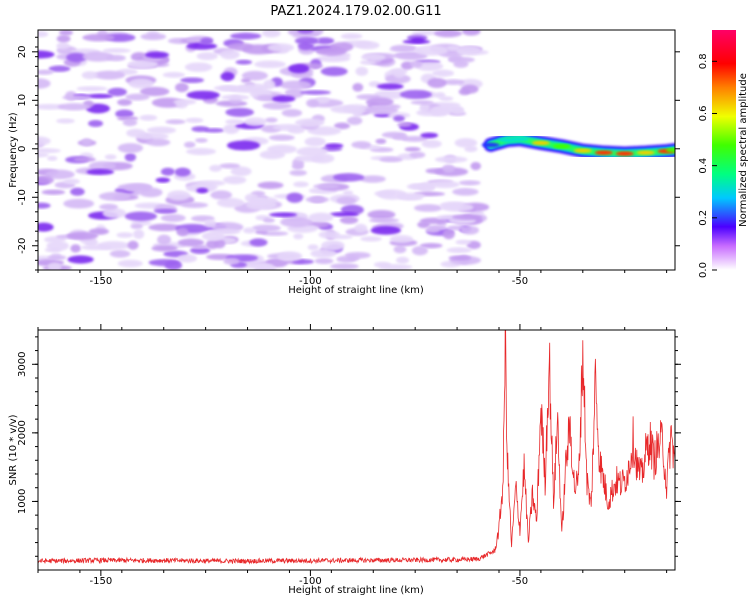 The width and height of the screenshot is (750, 600). I want to click on colorbar-tick-label: 0.4, so click(703, 166).